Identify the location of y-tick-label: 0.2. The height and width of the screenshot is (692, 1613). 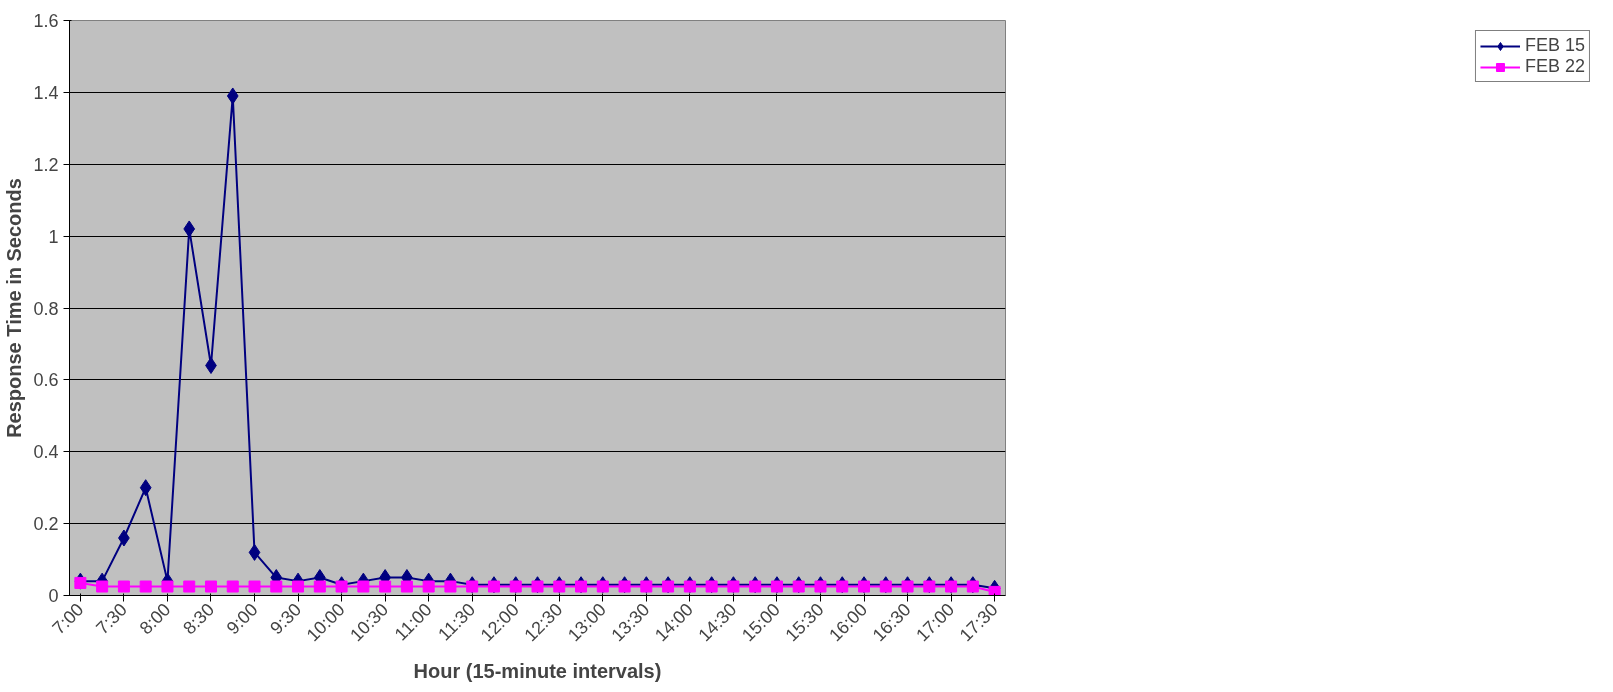
(46, 524).